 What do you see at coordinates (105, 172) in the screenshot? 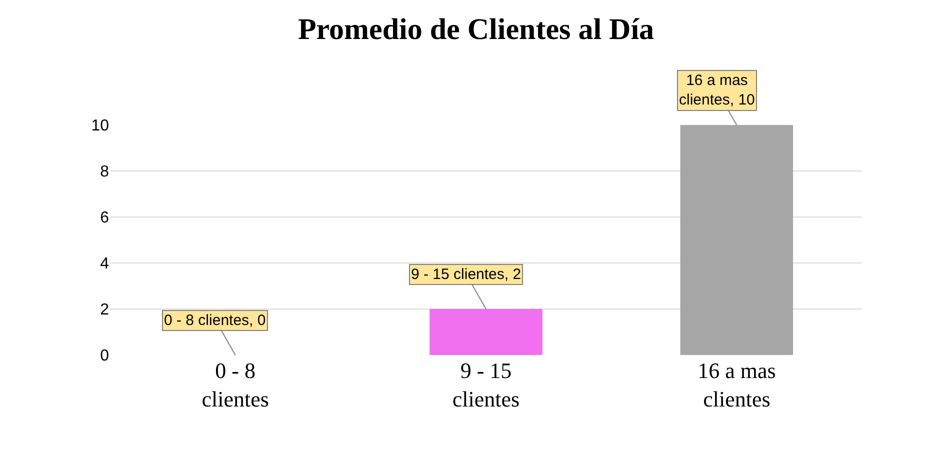
I see `y-tick-label: 8` at bounding box center [105, 172].